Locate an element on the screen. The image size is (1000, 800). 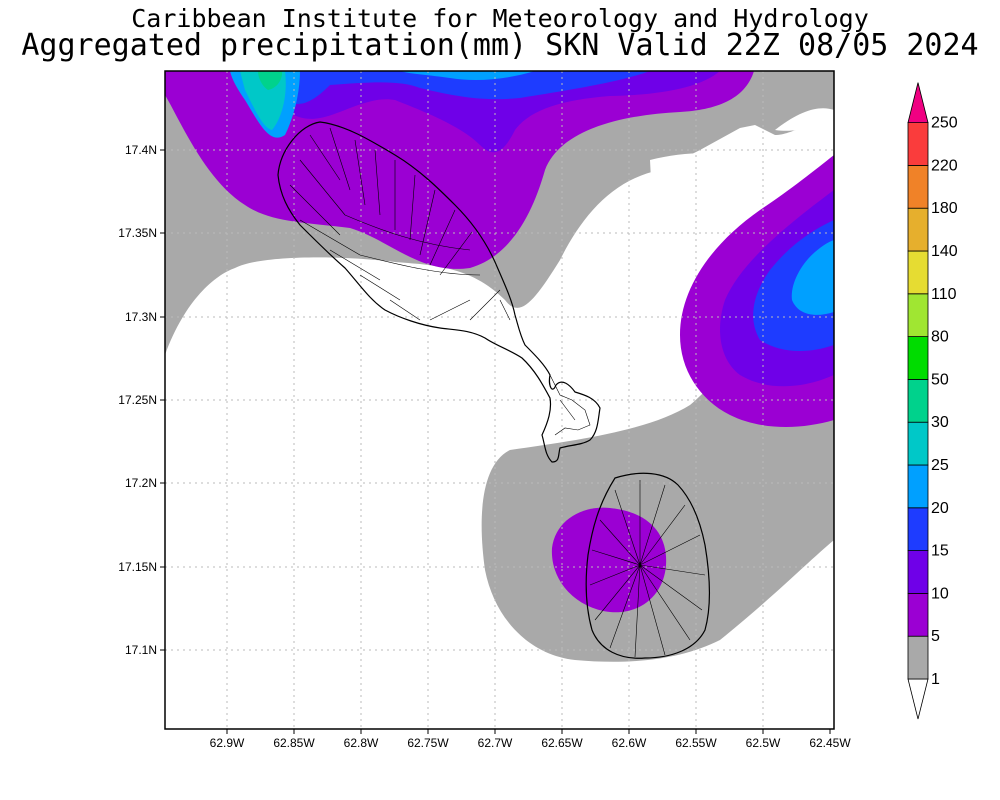
colorbar-level-label: 30 is located at coordinates (940, 422).